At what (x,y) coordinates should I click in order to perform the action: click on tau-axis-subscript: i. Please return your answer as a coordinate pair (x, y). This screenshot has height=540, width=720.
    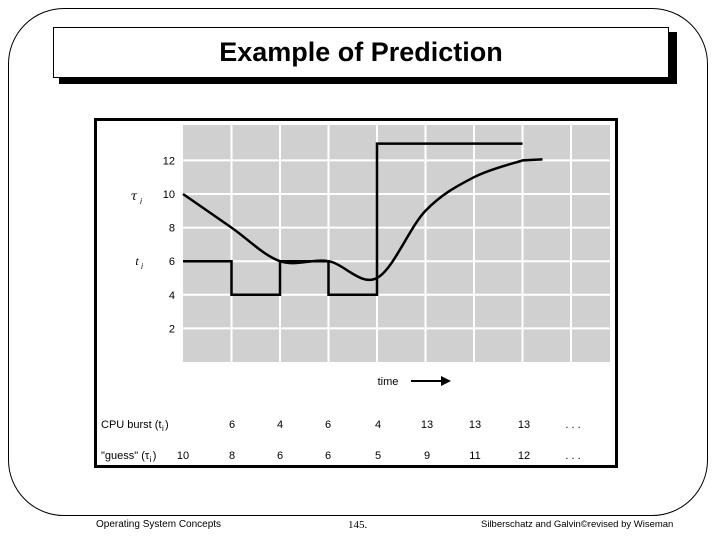
    Looking at the image, I should click on (141, 201).